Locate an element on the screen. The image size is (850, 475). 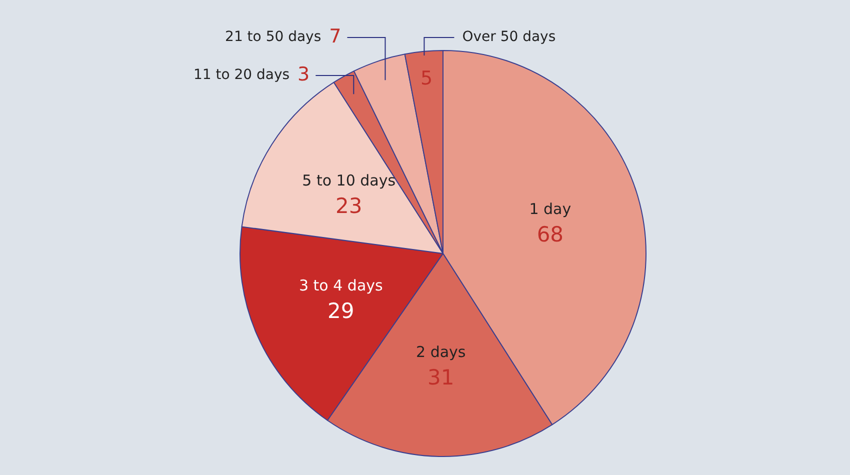
data-label: 31 is located at coordinates (441, 378).